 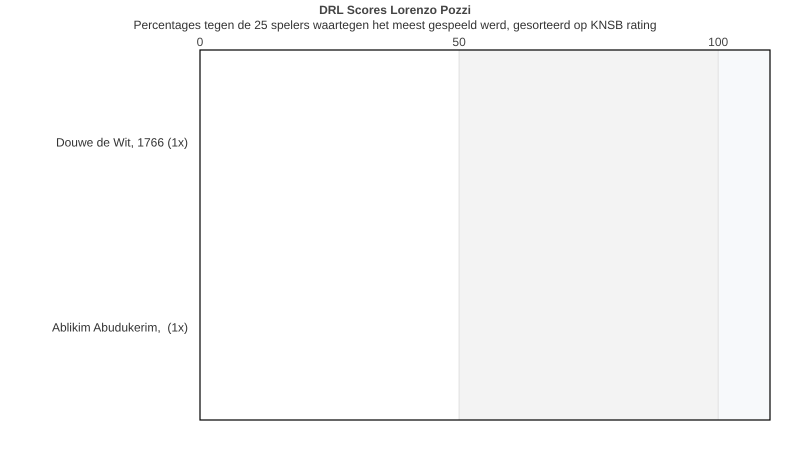 What do you see at coordinates (718, 42) in the screenshot?
I see `x-tick-label: 100` at bounding box center [718, 42].